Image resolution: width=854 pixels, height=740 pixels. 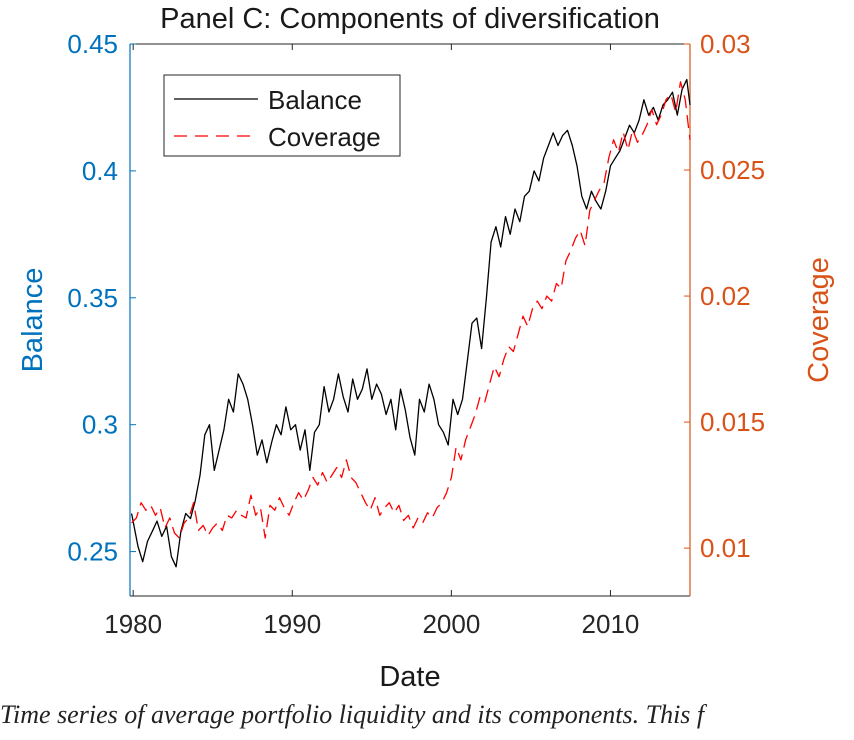 I want to click on right-tick-label: 0.03, so click(x=725, y=44).